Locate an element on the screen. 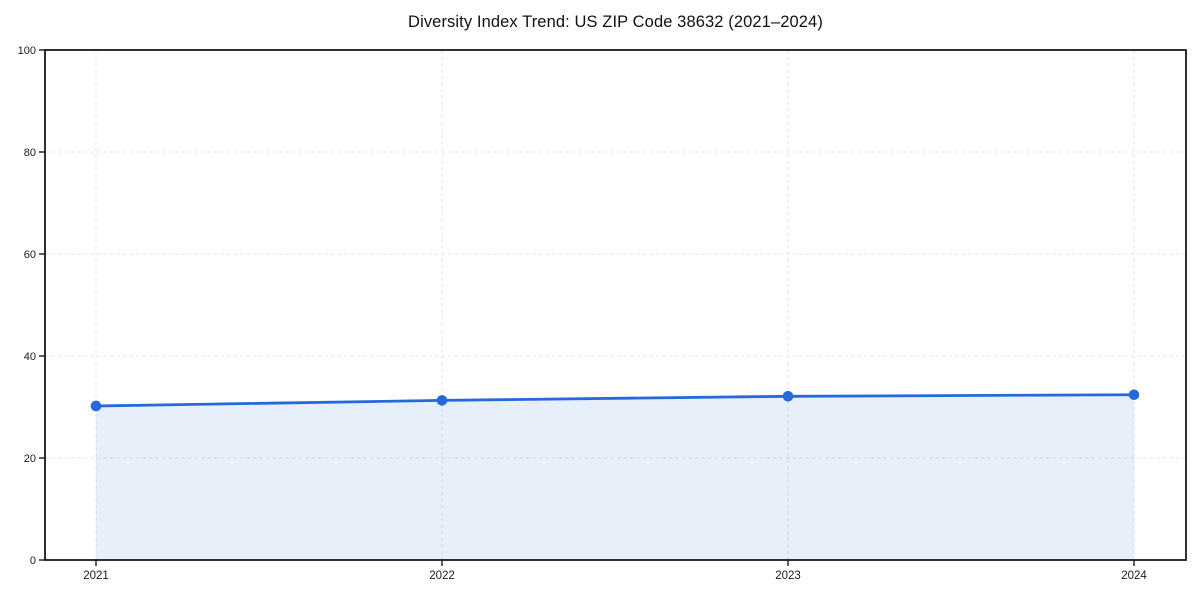 The width and height of the screenshot is (1200, 600). y-tick-label: 0 is located at coordinates (33, 561).